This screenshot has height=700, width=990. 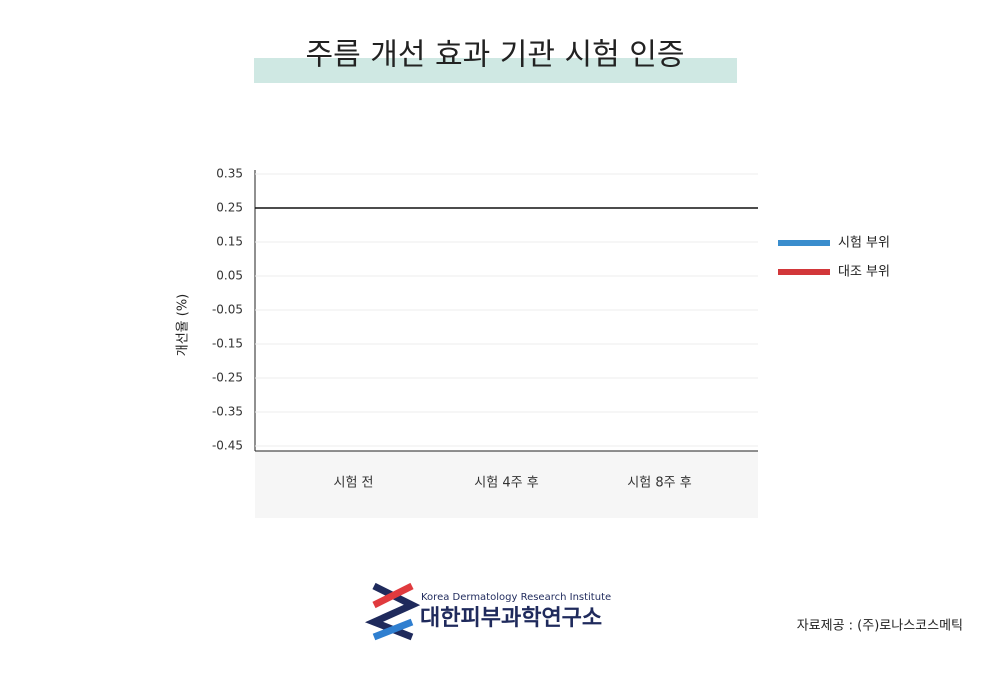 I want to click on chart-title: 주름 개선 효과 기관 시험 인증, so click(x=495, y=55).